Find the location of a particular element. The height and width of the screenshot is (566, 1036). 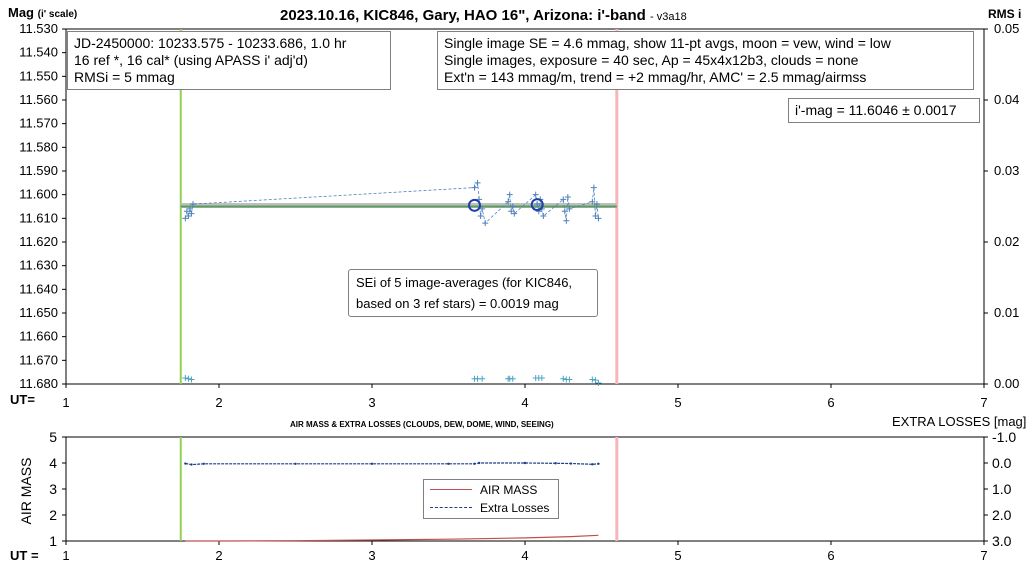

top-x-tick-label: 1 is located at coordinates (65, 402).